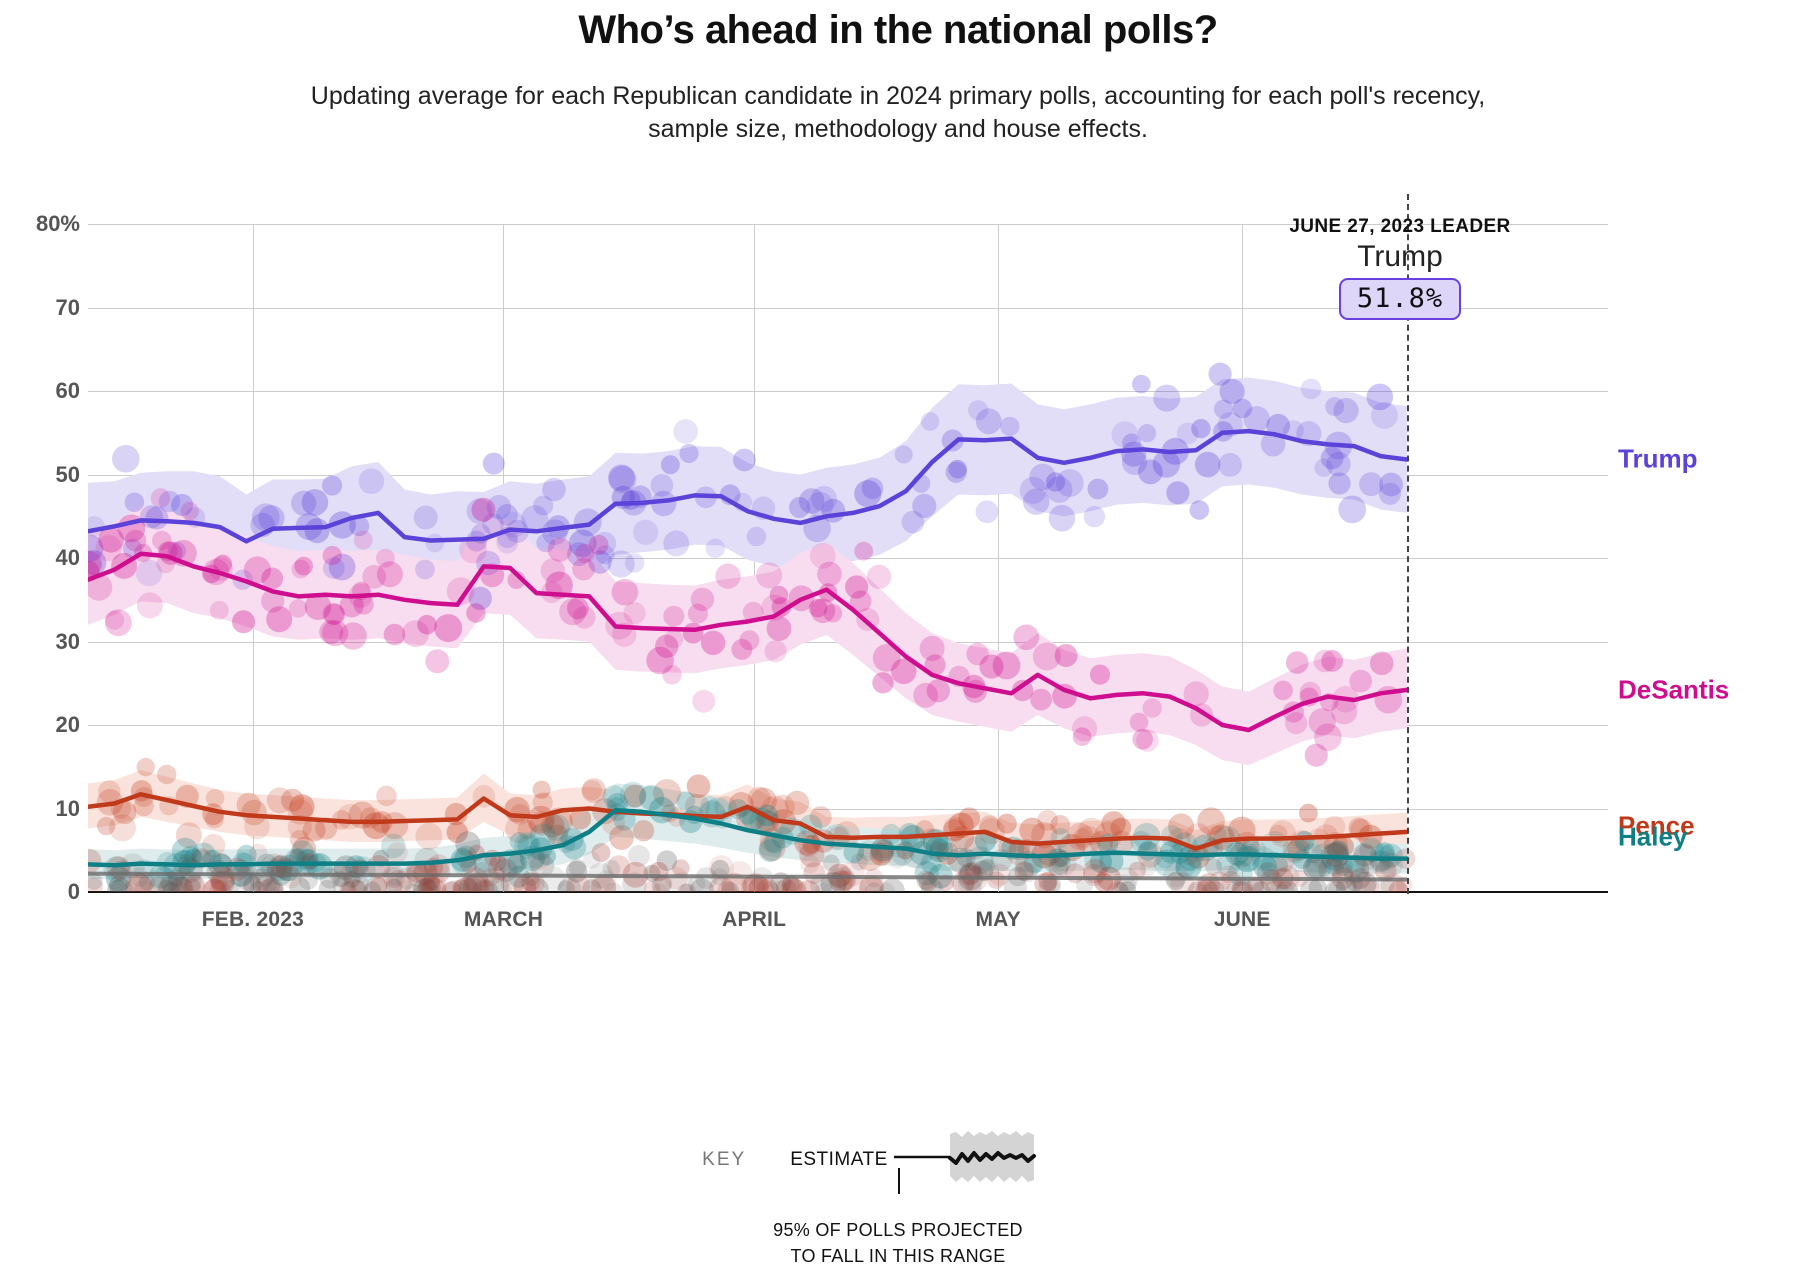 The width and height of the screenshot is (1796, 1280). Describe the element at coordinates (748, 876) in the screenshot. I see `trend-line-other` at that location.